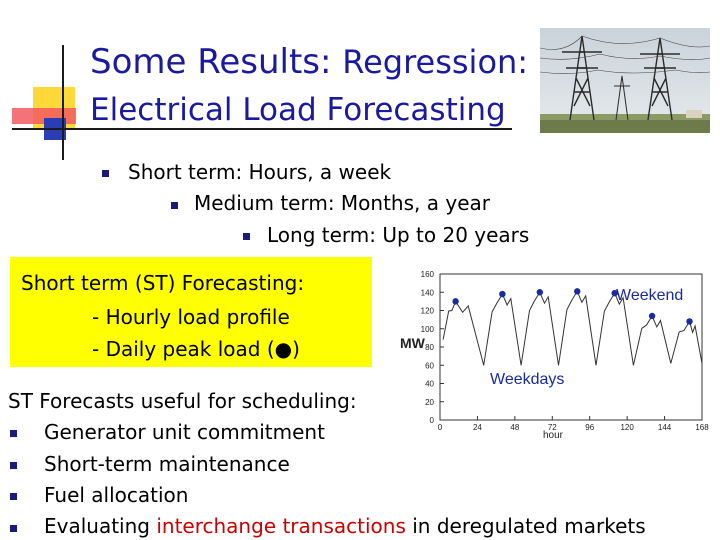  What do you see at coordinates (211, 62) in the screenshot?
I see `title-part1: Some Results:` at bounding box center [211, 62].